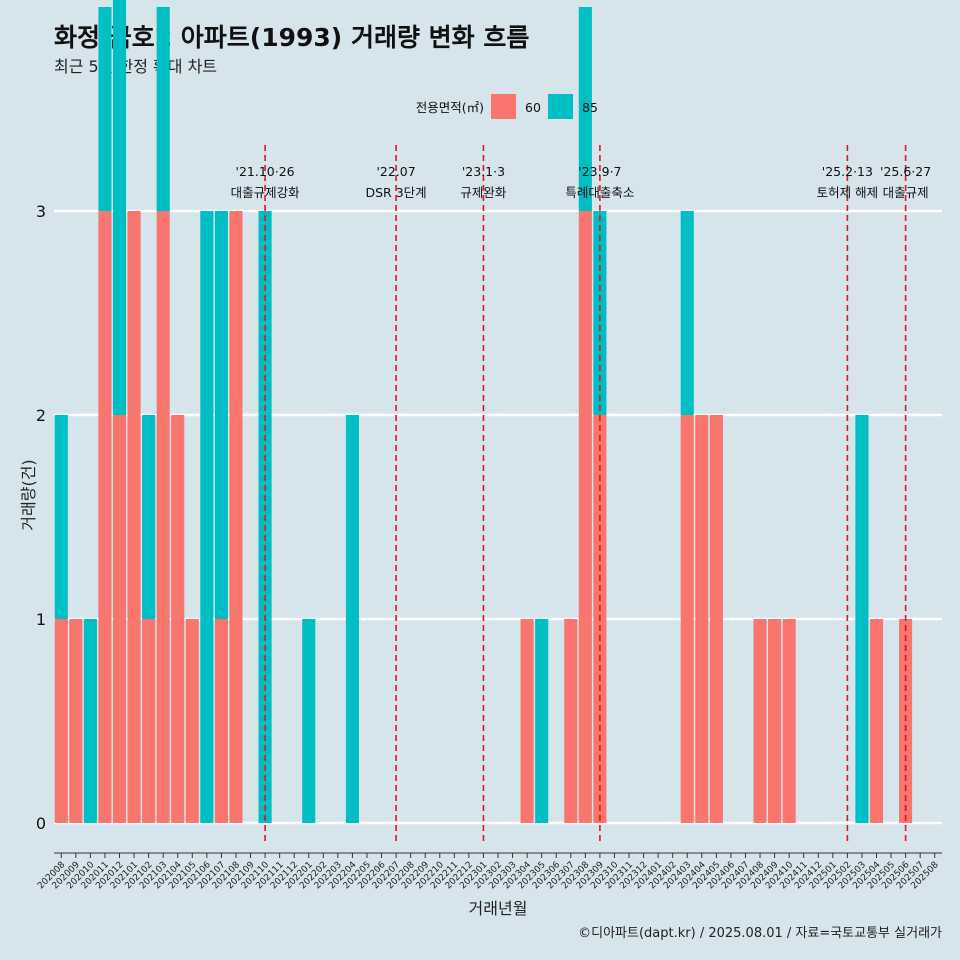  I want to click on event-label: 대출규제, so click(906, 192).